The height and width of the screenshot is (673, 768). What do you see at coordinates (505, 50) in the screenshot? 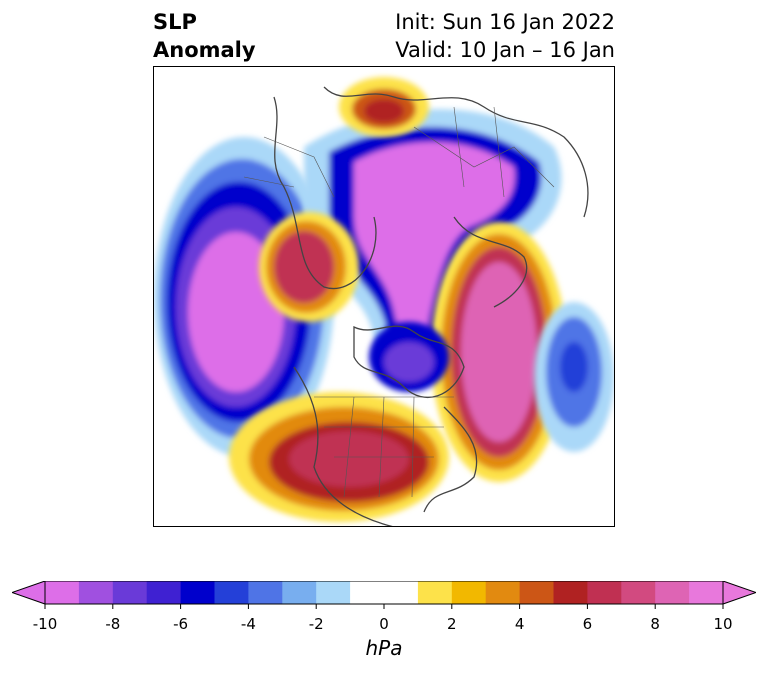
I see `valid-period: Valid: 10 Jan – 16 Jan` at bounding box center [505, 50].